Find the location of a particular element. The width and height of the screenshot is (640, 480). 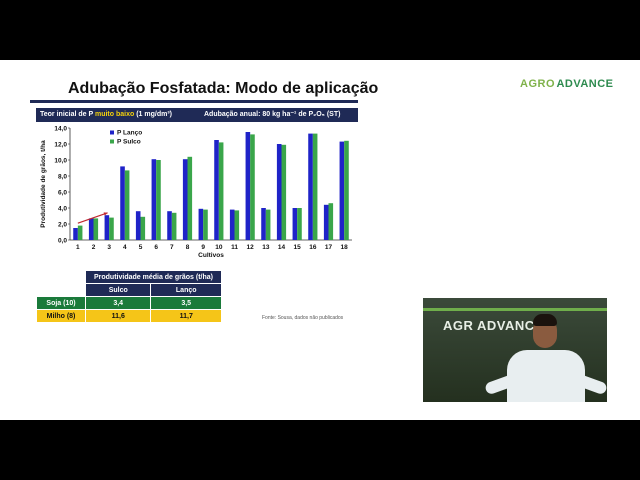

x-axis-label: Cultivos is located at coordinates (211, 255).